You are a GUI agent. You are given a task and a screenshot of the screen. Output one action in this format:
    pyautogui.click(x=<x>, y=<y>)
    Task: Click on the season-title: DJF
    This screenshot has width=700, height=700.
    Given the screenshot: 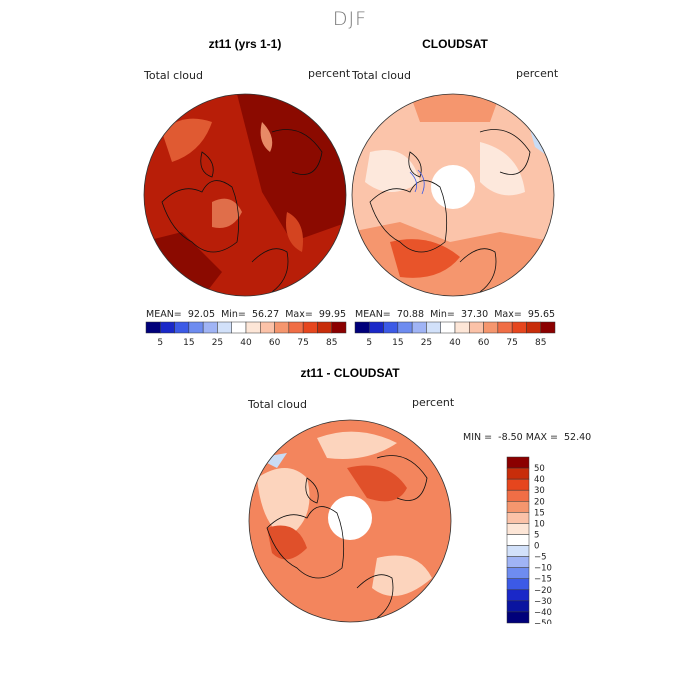 What is the action you would take?
    pyautogui.click(x=350, y=19)
    